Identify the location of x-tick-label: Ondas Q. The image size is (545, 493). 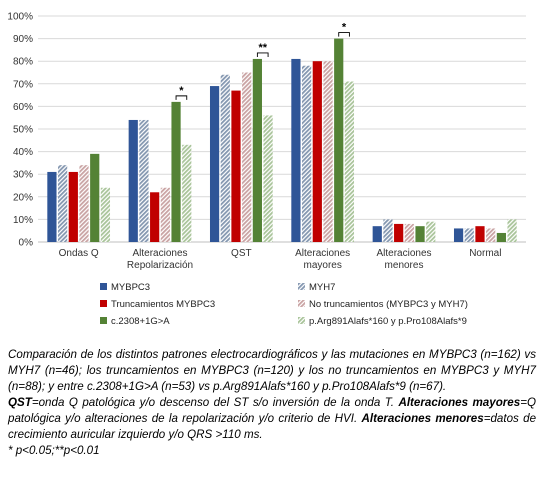
(79, 253).